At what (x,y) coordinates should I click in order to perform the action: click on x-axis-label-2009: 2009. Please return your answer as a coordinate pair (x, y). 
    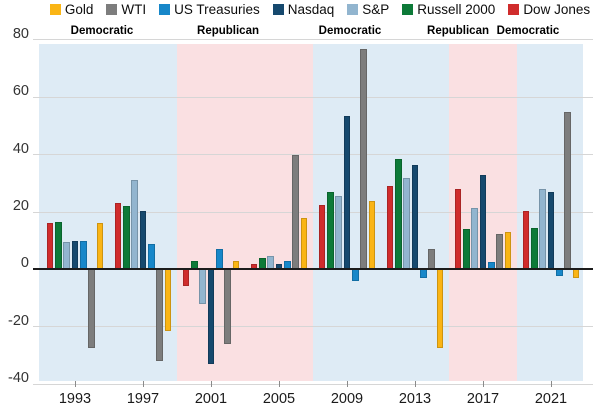
    Looking at the image, I should click on (347, 399).